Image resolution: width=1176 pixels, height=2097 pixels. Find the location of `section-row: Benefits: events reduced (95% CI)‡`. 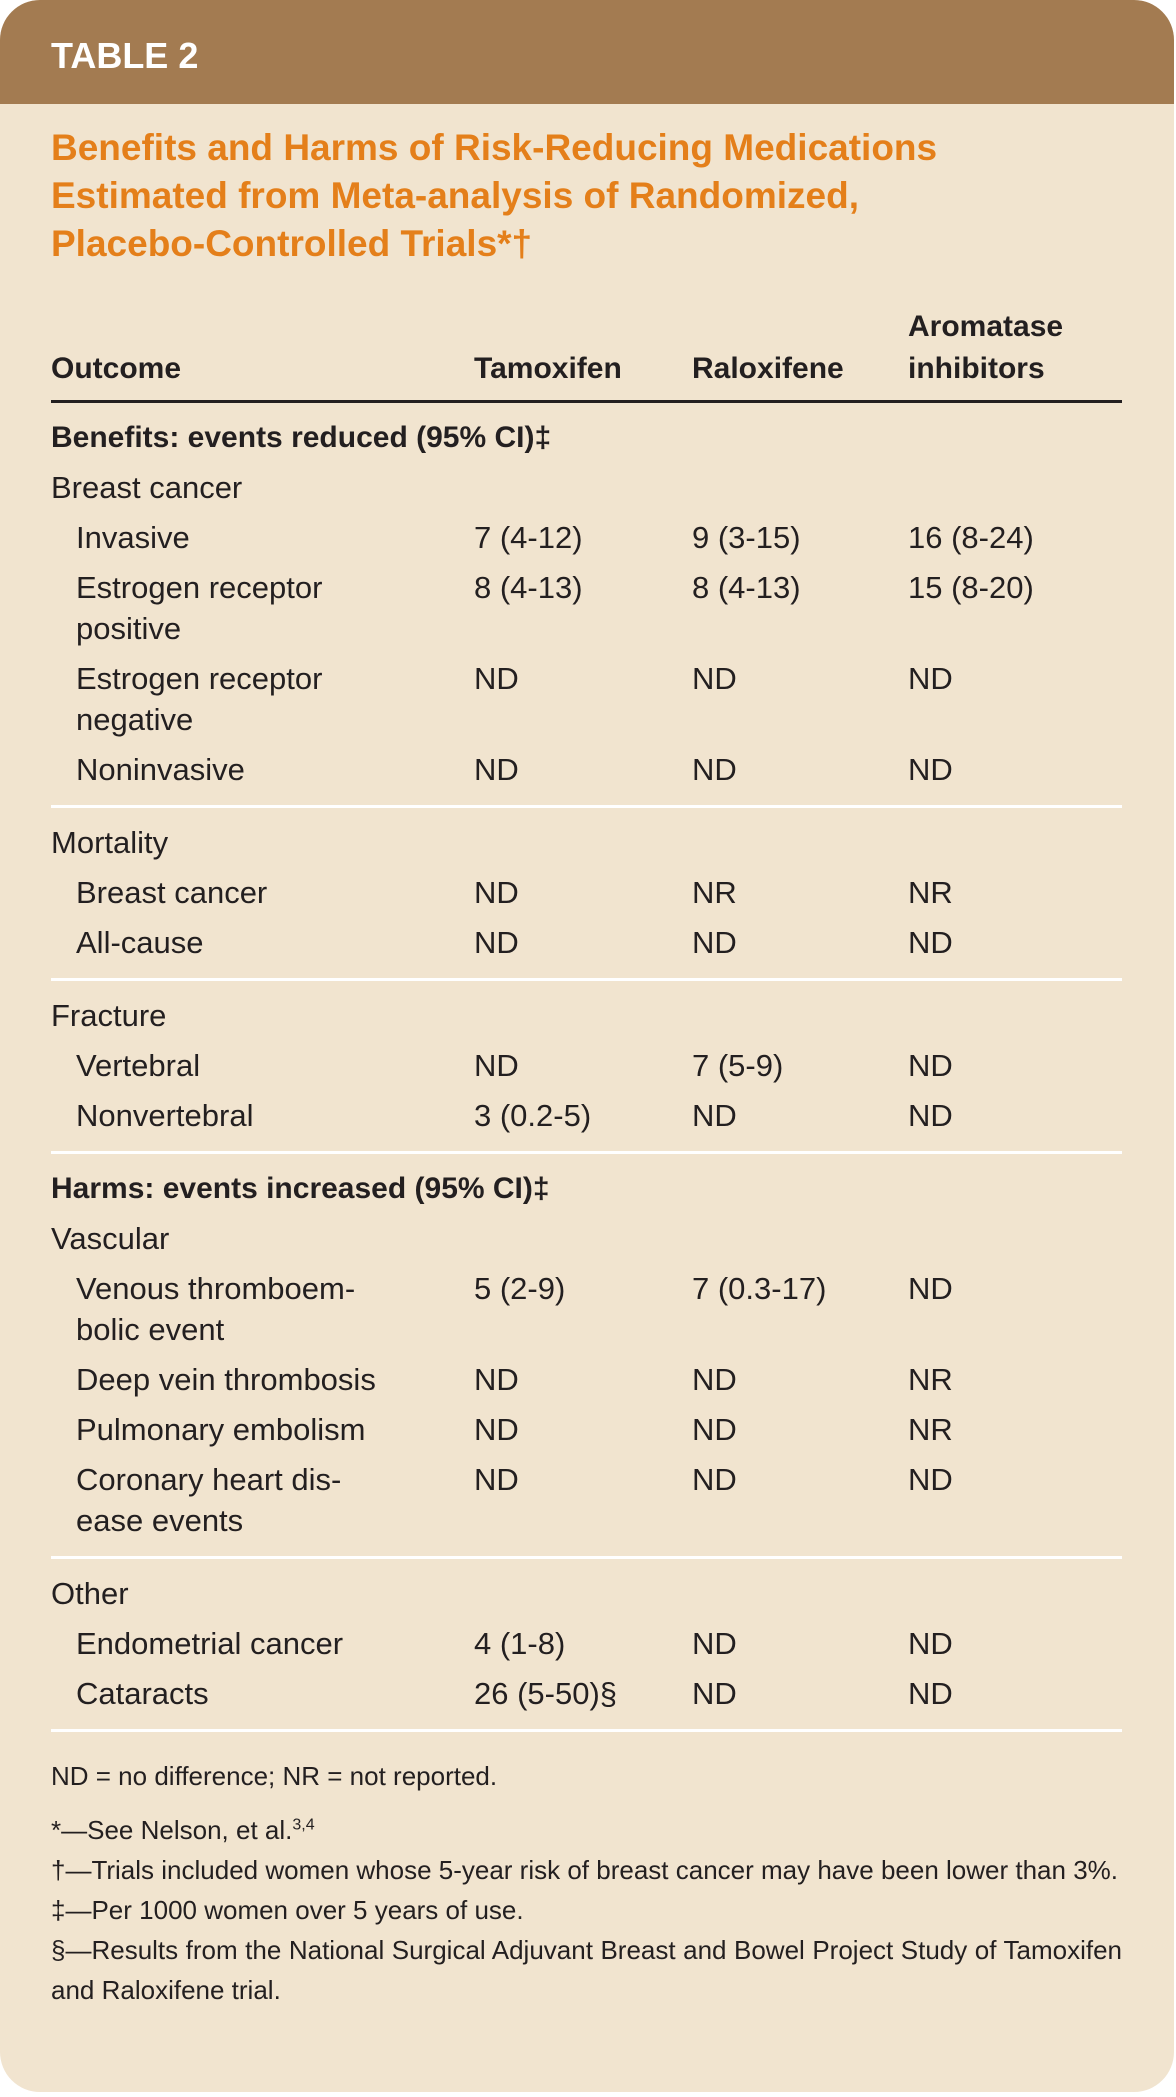

section-row: Benefits: events reduced (95% CI)‡ is located at coordinates (586, 438).